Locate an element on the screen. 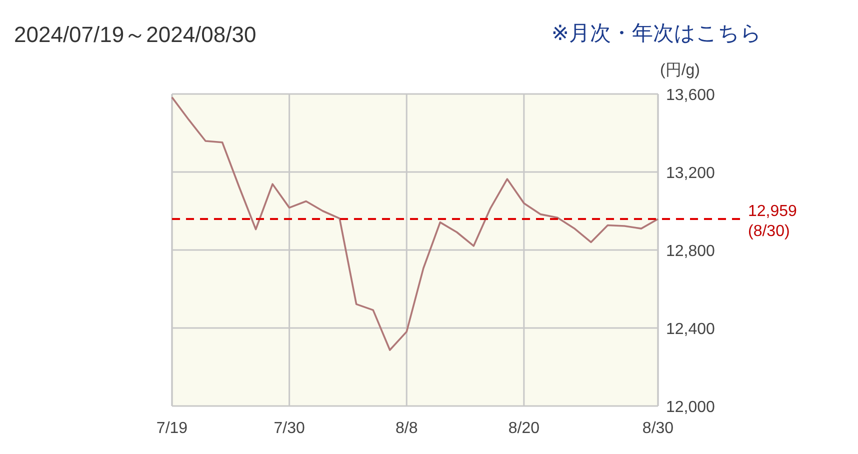 The height and width of the screenshot is (454, 858). y-axis-title: (円/g) is located at coordinates (680, 70).